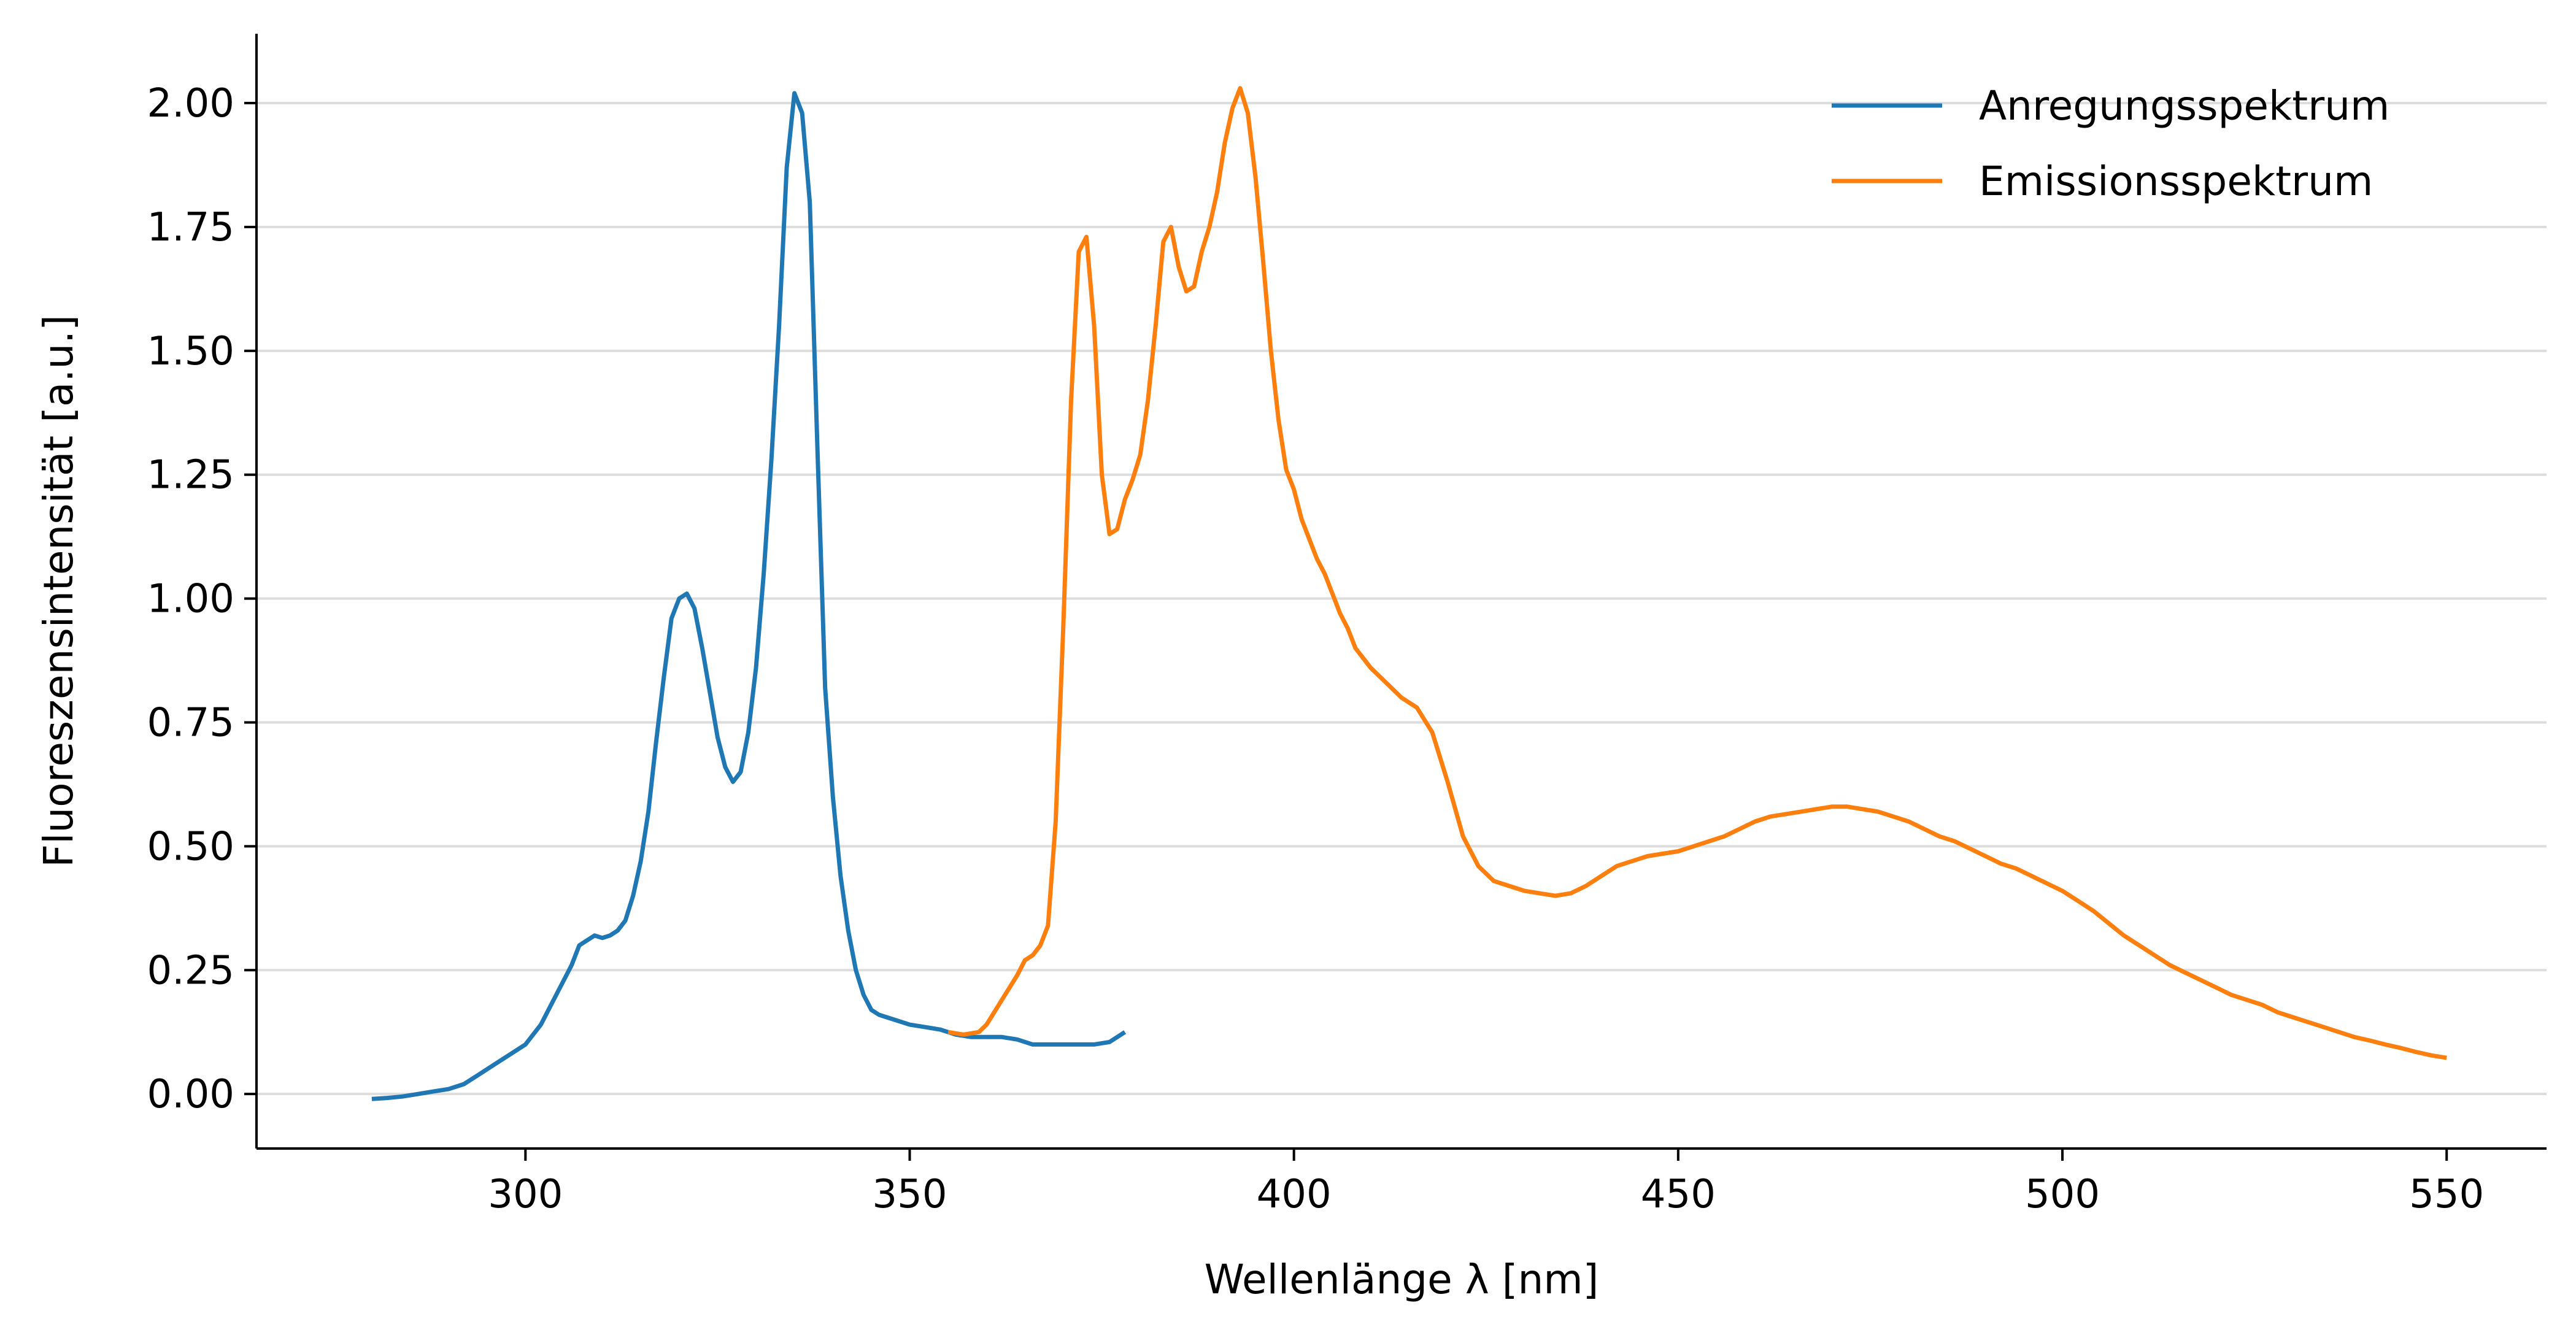  Describe the element at coordinates (2184, 105) in the screenshot. I see `legend-label-anregungsspektrum: Anregungsspektrum` at that location.